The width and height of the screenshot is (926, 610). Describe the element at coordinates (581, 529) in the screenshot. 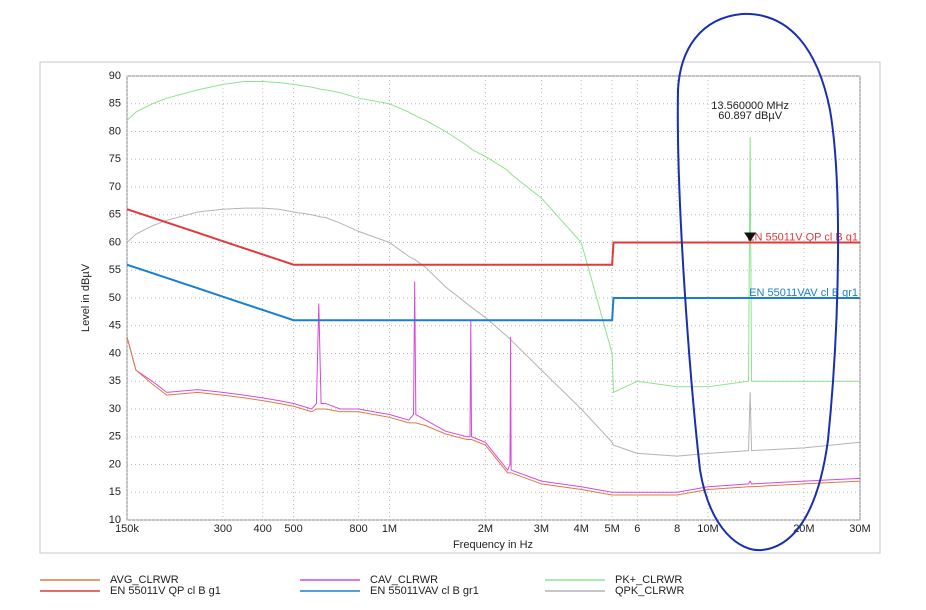

I see `x-tick-label: 4M` at that location.